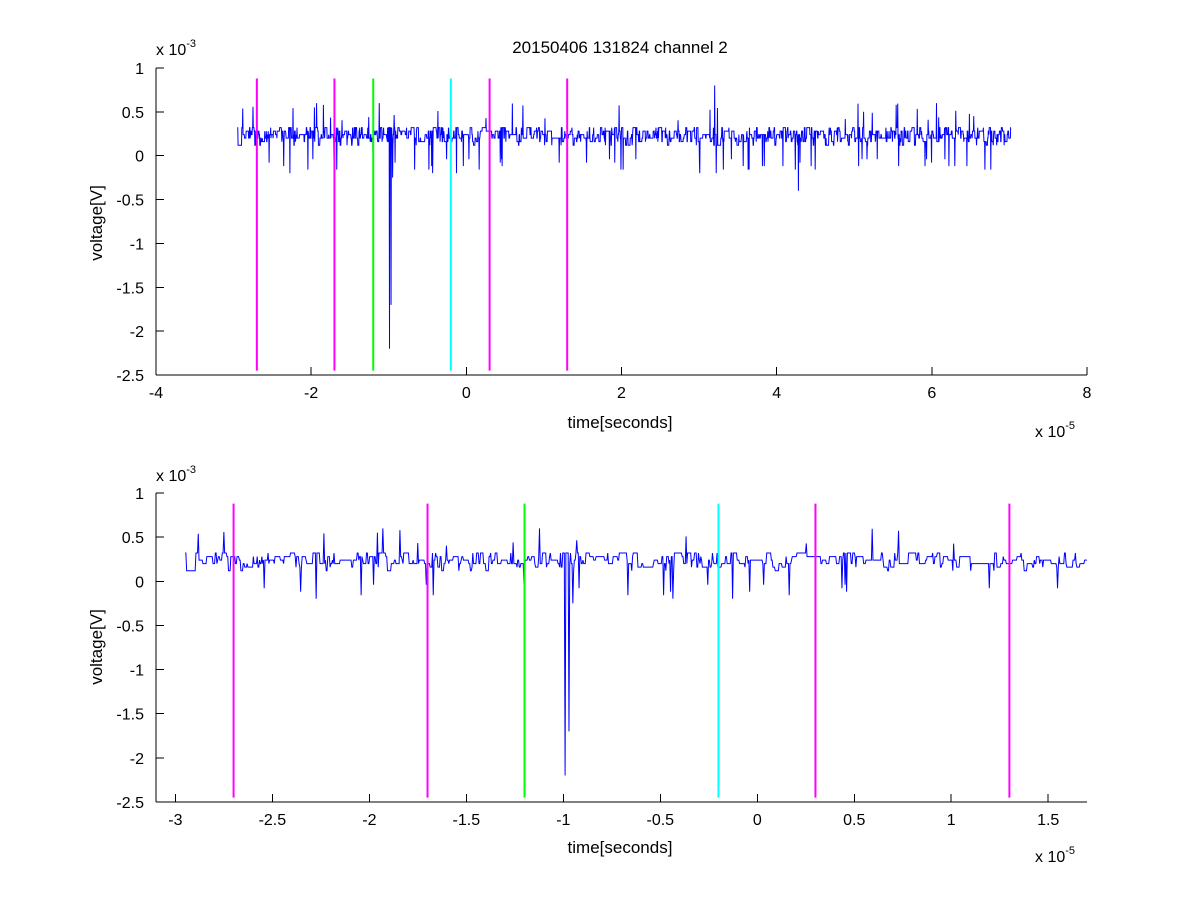 The height and width of the screenshot is (900, 1200). Describe the element at coordinates (466, 393) in the screenshot. I see `top-x-tick-label: 0` at that location.